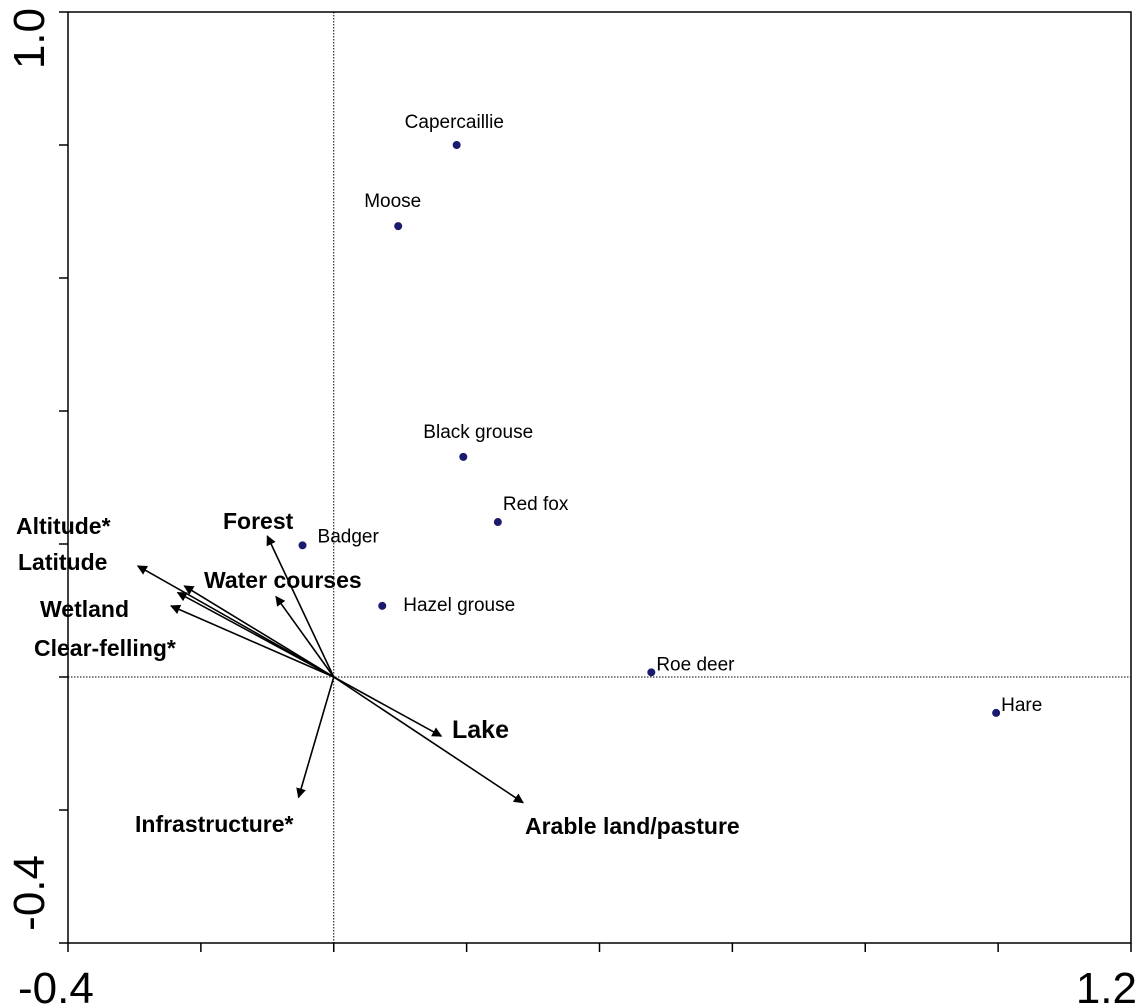  What do you see at coordinates (63, 526) in the screenshot?
I see `env-variable-label: Altitude*` at bounding box center [63, 526].